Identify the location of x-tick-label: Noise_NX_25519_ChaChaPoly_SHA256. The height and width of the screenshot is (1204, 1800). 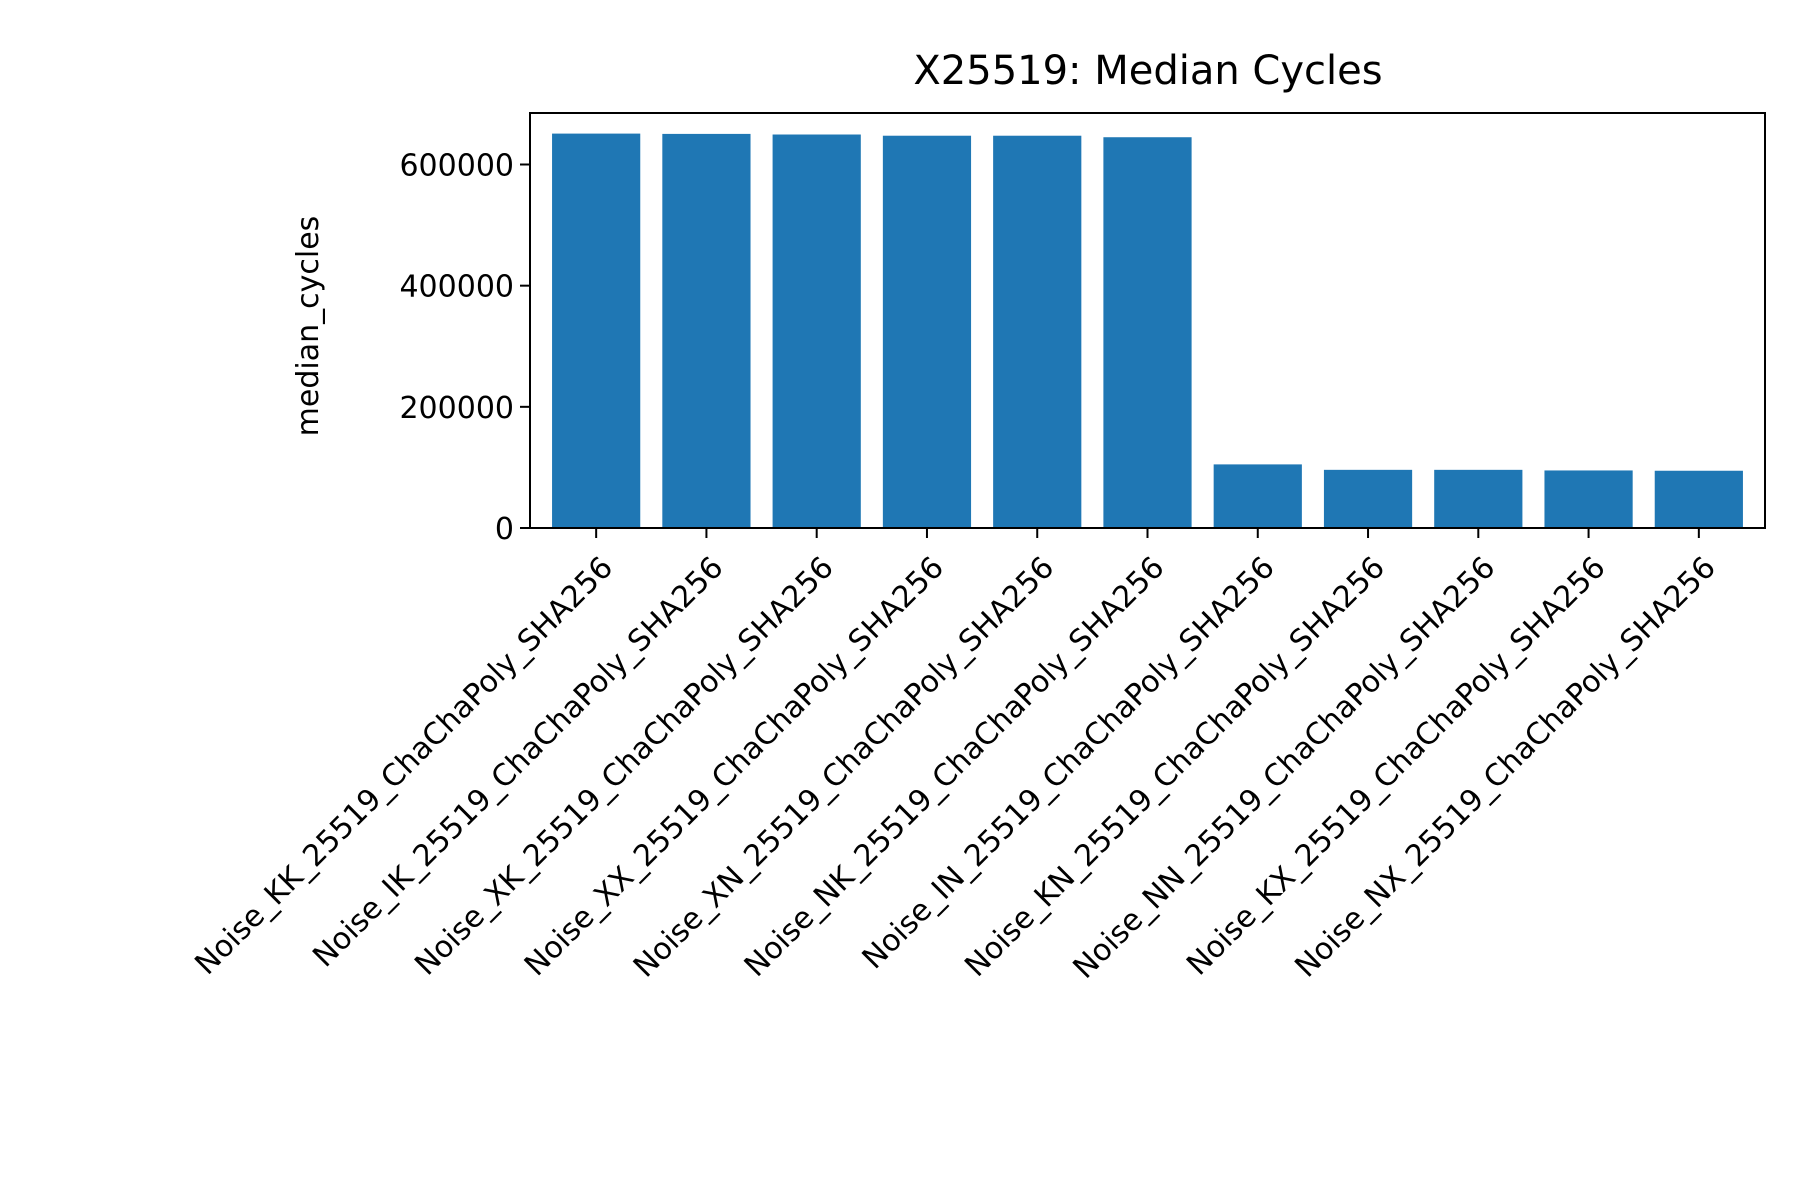
(1505, 767).